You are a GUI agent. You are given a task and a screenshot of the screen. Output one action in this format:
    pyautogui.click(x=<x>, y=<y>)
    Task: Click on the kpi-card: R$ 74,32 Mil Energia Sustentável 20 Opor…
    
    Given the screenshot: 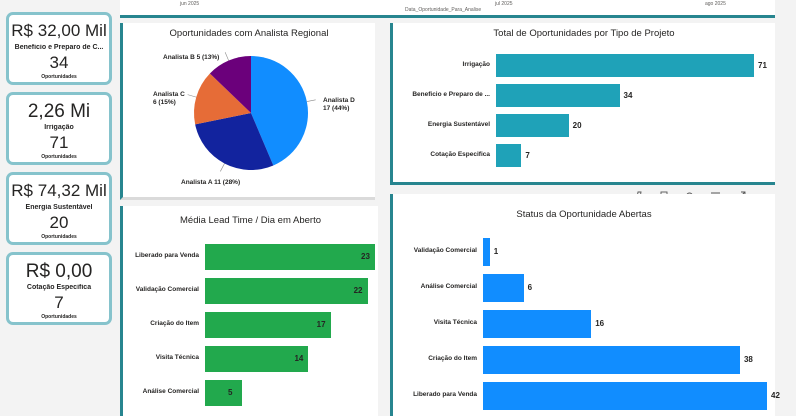 What is the action you would take?
    pyautogui.click(x=59, y=208)
    